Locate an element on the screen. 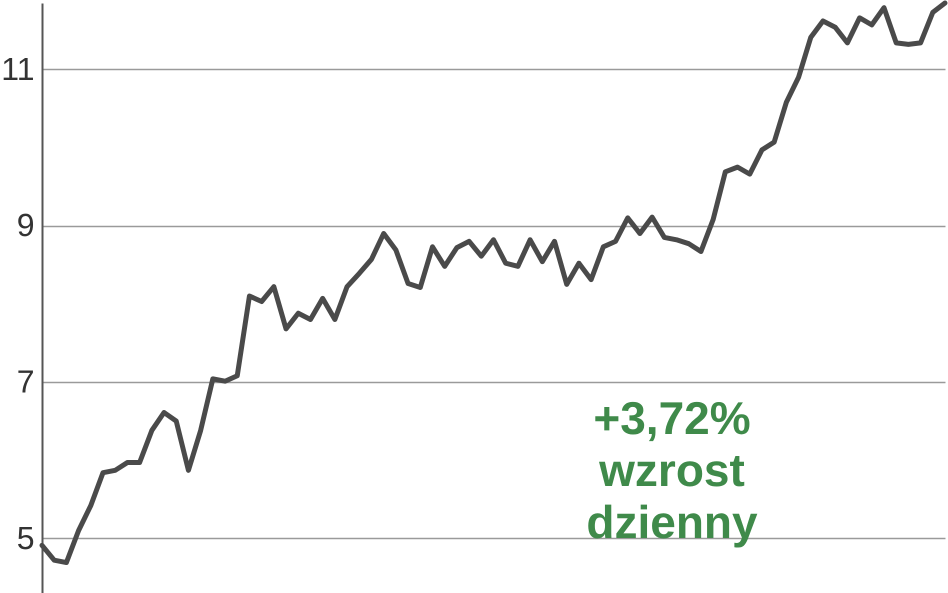 This screenshot has width=948, height=593. y-tick-label: 11 is located at coordinates (17, 68).